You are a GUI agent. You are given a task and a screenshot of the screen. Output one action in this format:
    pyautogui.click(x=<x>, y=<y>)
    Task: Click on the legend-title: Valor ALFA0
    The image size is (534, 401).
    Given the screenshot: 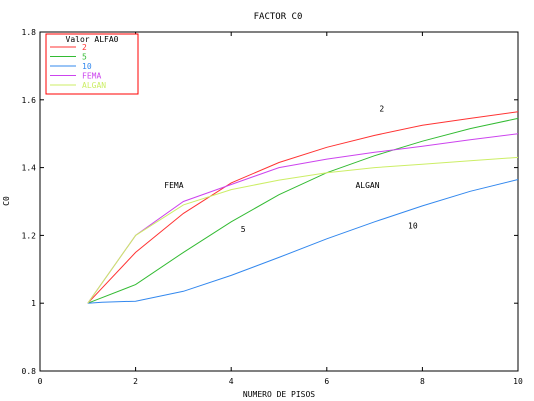 What is the action you would take?
    pyautogui.click(x=92, y=39)
    